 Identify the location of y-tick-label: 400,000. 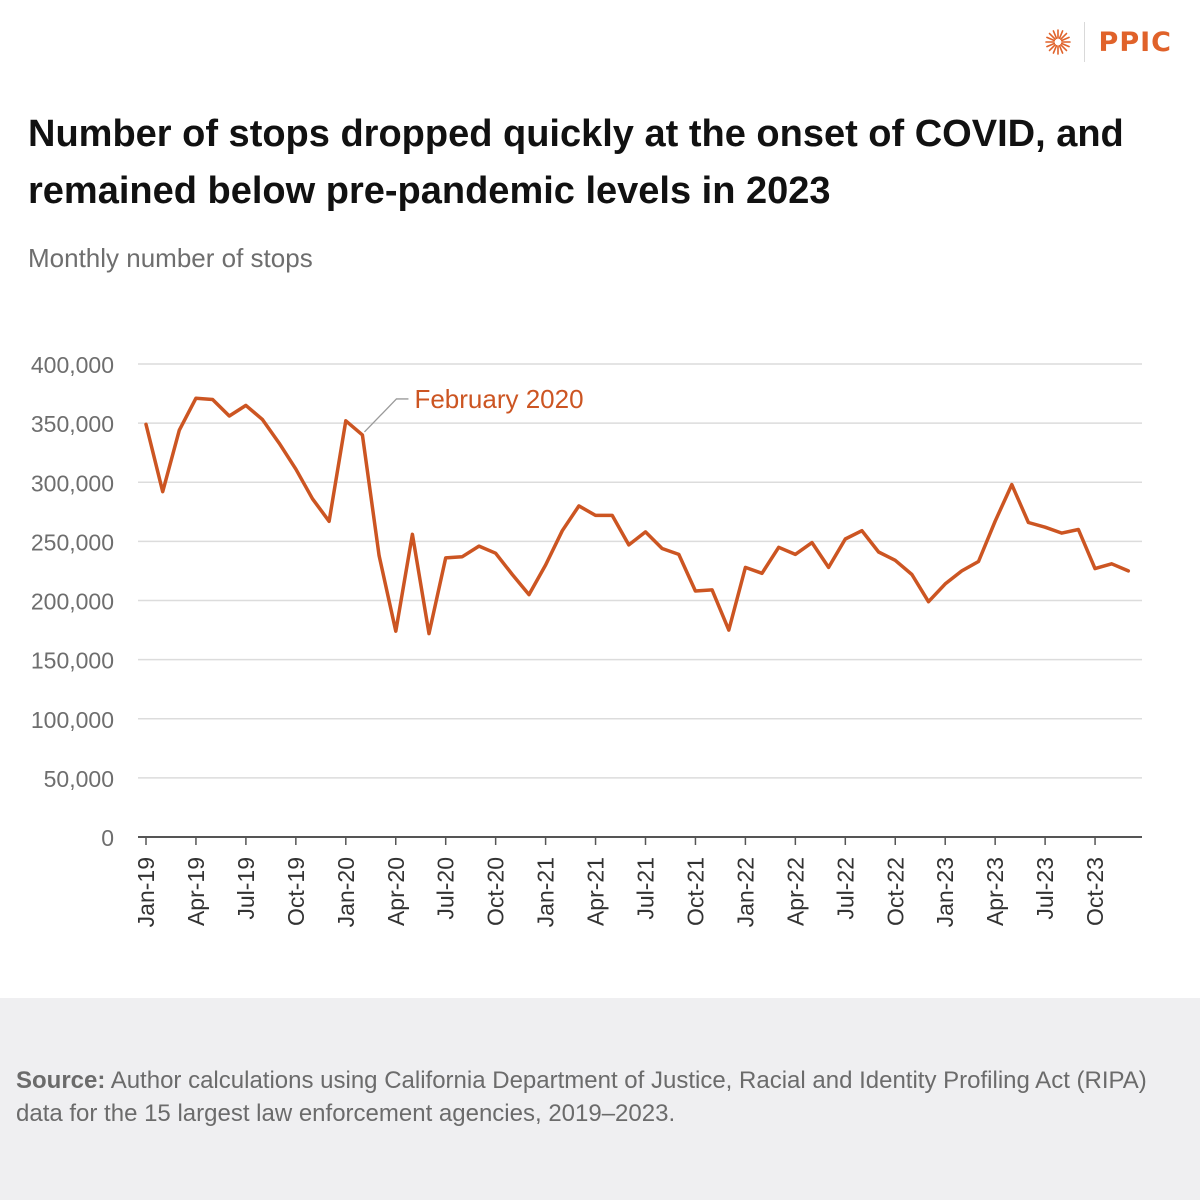
(72, 365).